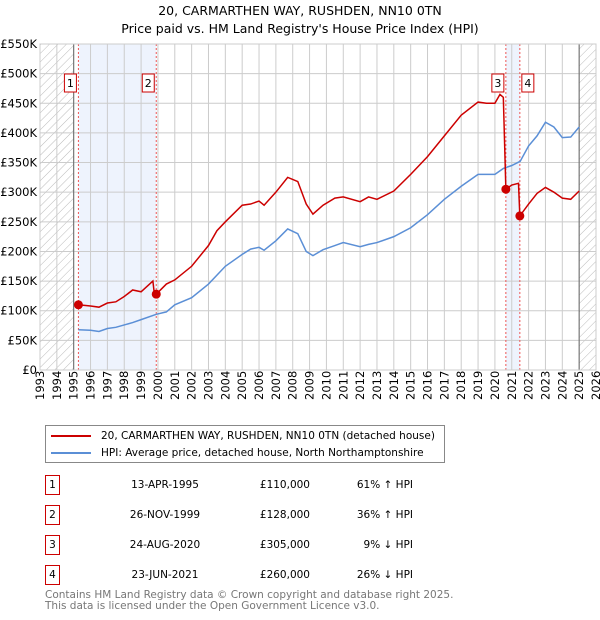 The width and height of the screenshot is (600, 620). What do you see at coordinates (165, 515) in the screenshot?
I see `sale-date: 26-NOV-1999` at bounding box center [165, 515].